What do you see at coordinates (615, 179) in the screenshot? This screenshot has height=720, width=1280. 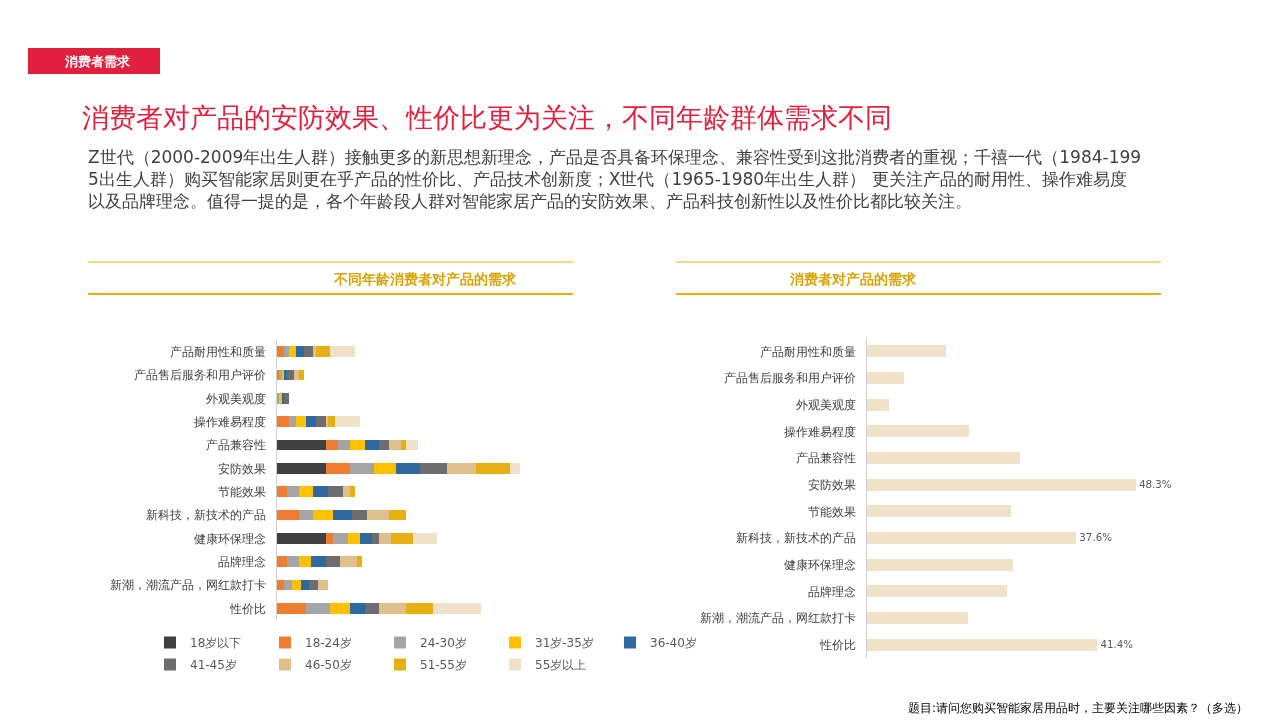 I see `text: Z世代（2000-2009年出生人群）接触更多的新思想新理念，产品是否具备环保理念、兼容性受到这批消费者的重视；千禧一代（1984-1995出生人群）购买智能家居则更在乎产品的性价比、产品技术创新度；X世代（1965-1980年出生人群） 更关注产品的耐用性、操作难易度以及品牌理念。值得一提的是，各个年龄段人群对智能家居产品的安防效果、产品科技创新性以及性价比都比较关注。` at bounding box center [615, 179].